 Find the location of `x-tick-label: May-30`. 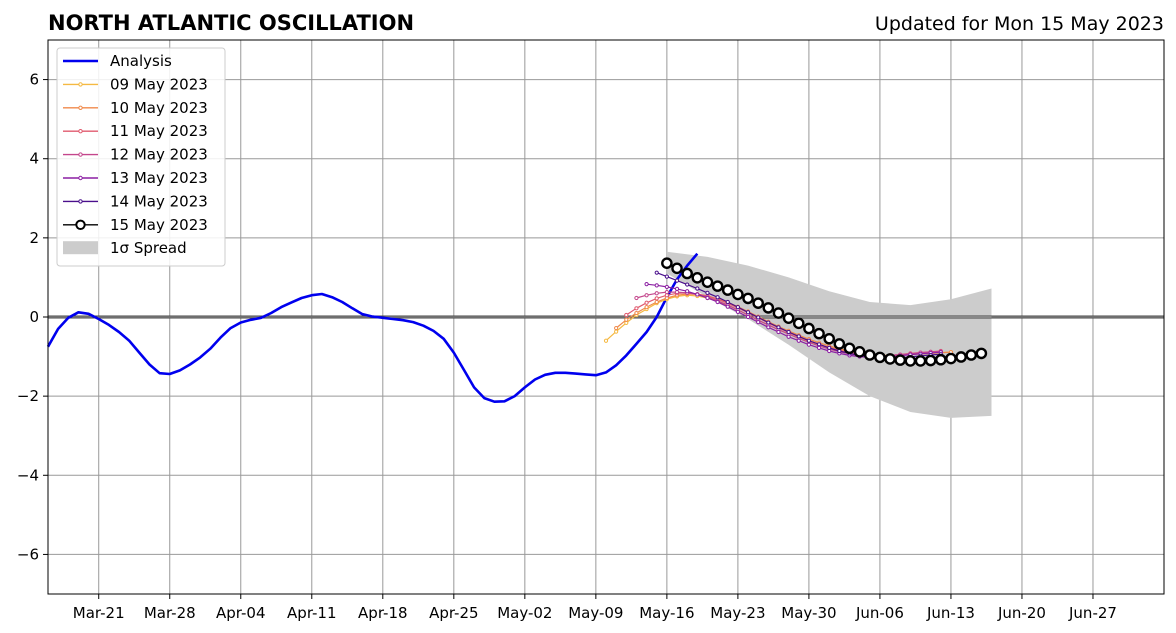

x-tick-label: May-30 is located at coordinates (808, 613).